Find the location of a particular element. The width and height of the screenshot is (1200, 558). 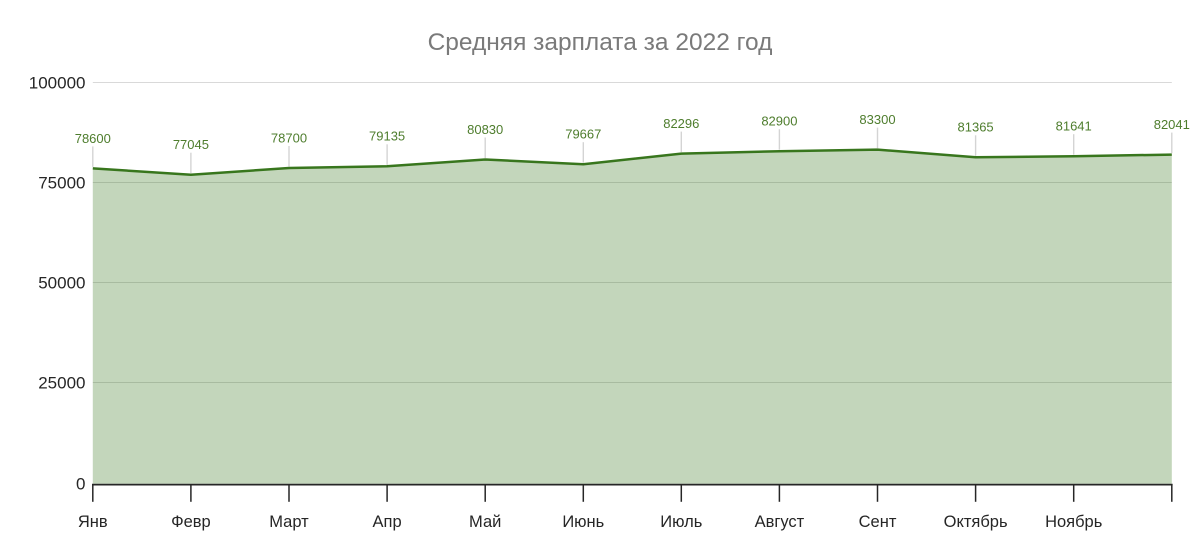

svg-text: Февр is located at coordinates (191, 522).